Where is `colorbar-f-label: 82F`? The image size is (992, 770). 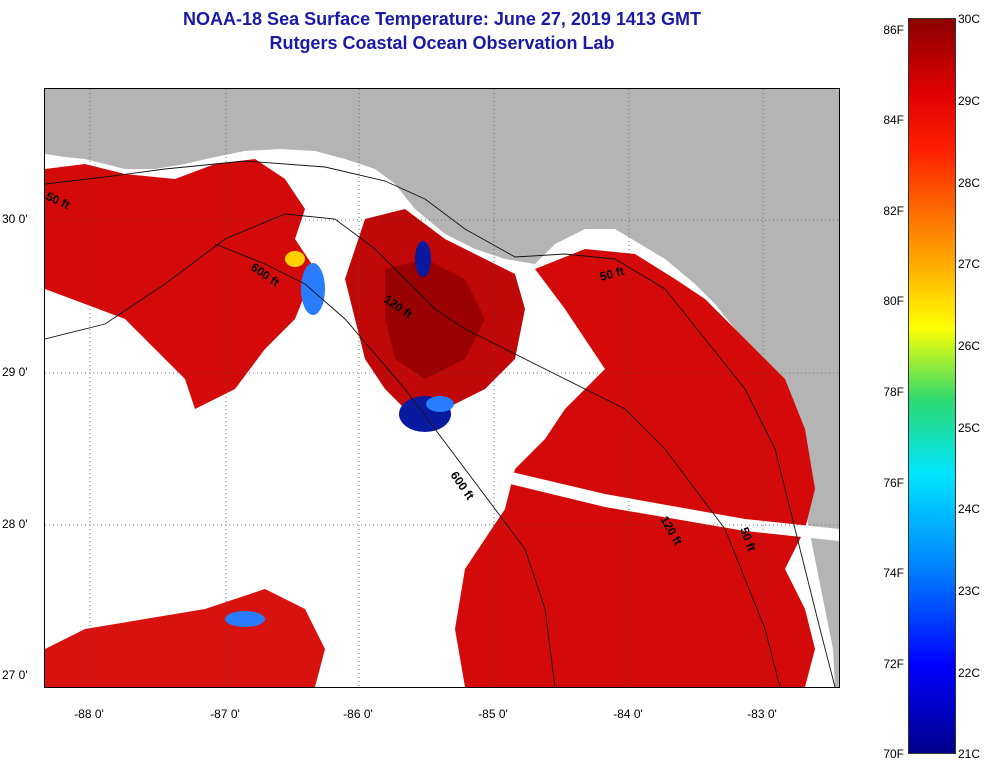
colorbar-f-label: 82F is located at coordinates (893, 211).